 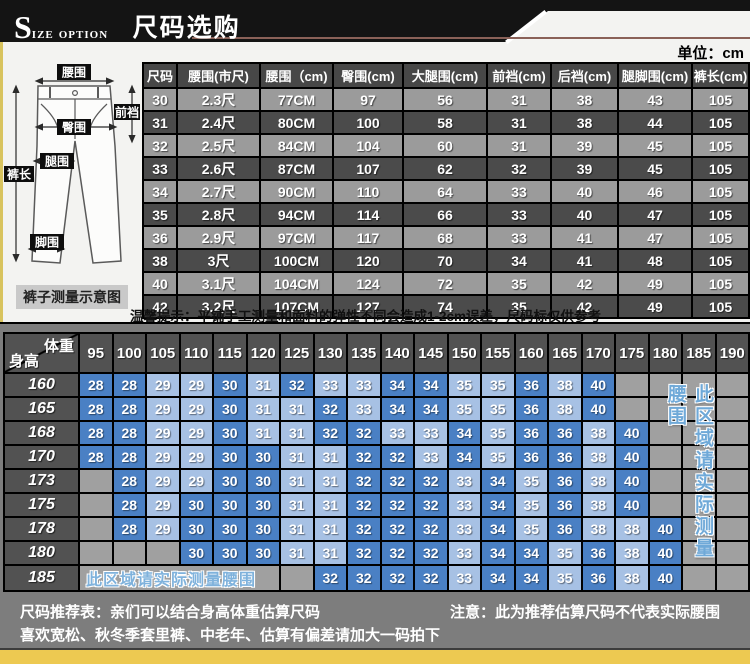 What do you see at coordinates (73, 72) in the screenshot?
I see `label-waist: 腰围` at bounding box center [73, 72].